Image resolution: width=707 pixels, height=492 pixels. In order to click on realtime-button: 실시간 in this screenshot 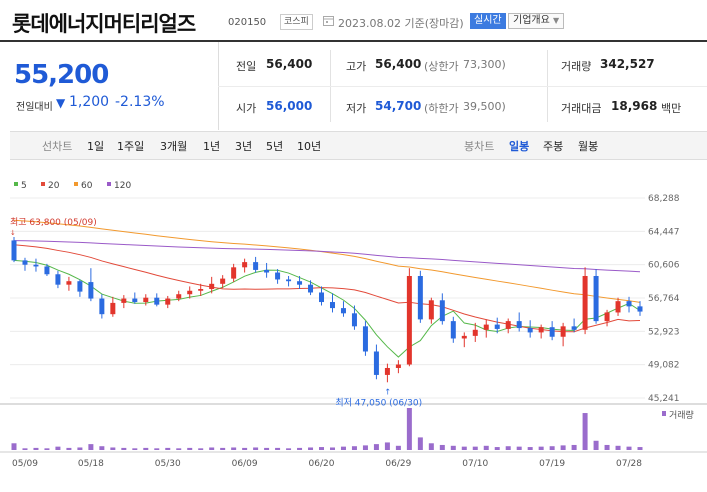, I will do `click(488, 21)`.